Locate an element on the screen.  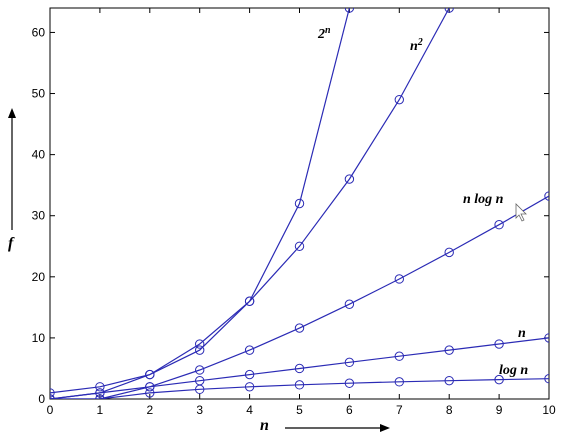
series-label-2n: 2n is located at coordinates (324, 34).